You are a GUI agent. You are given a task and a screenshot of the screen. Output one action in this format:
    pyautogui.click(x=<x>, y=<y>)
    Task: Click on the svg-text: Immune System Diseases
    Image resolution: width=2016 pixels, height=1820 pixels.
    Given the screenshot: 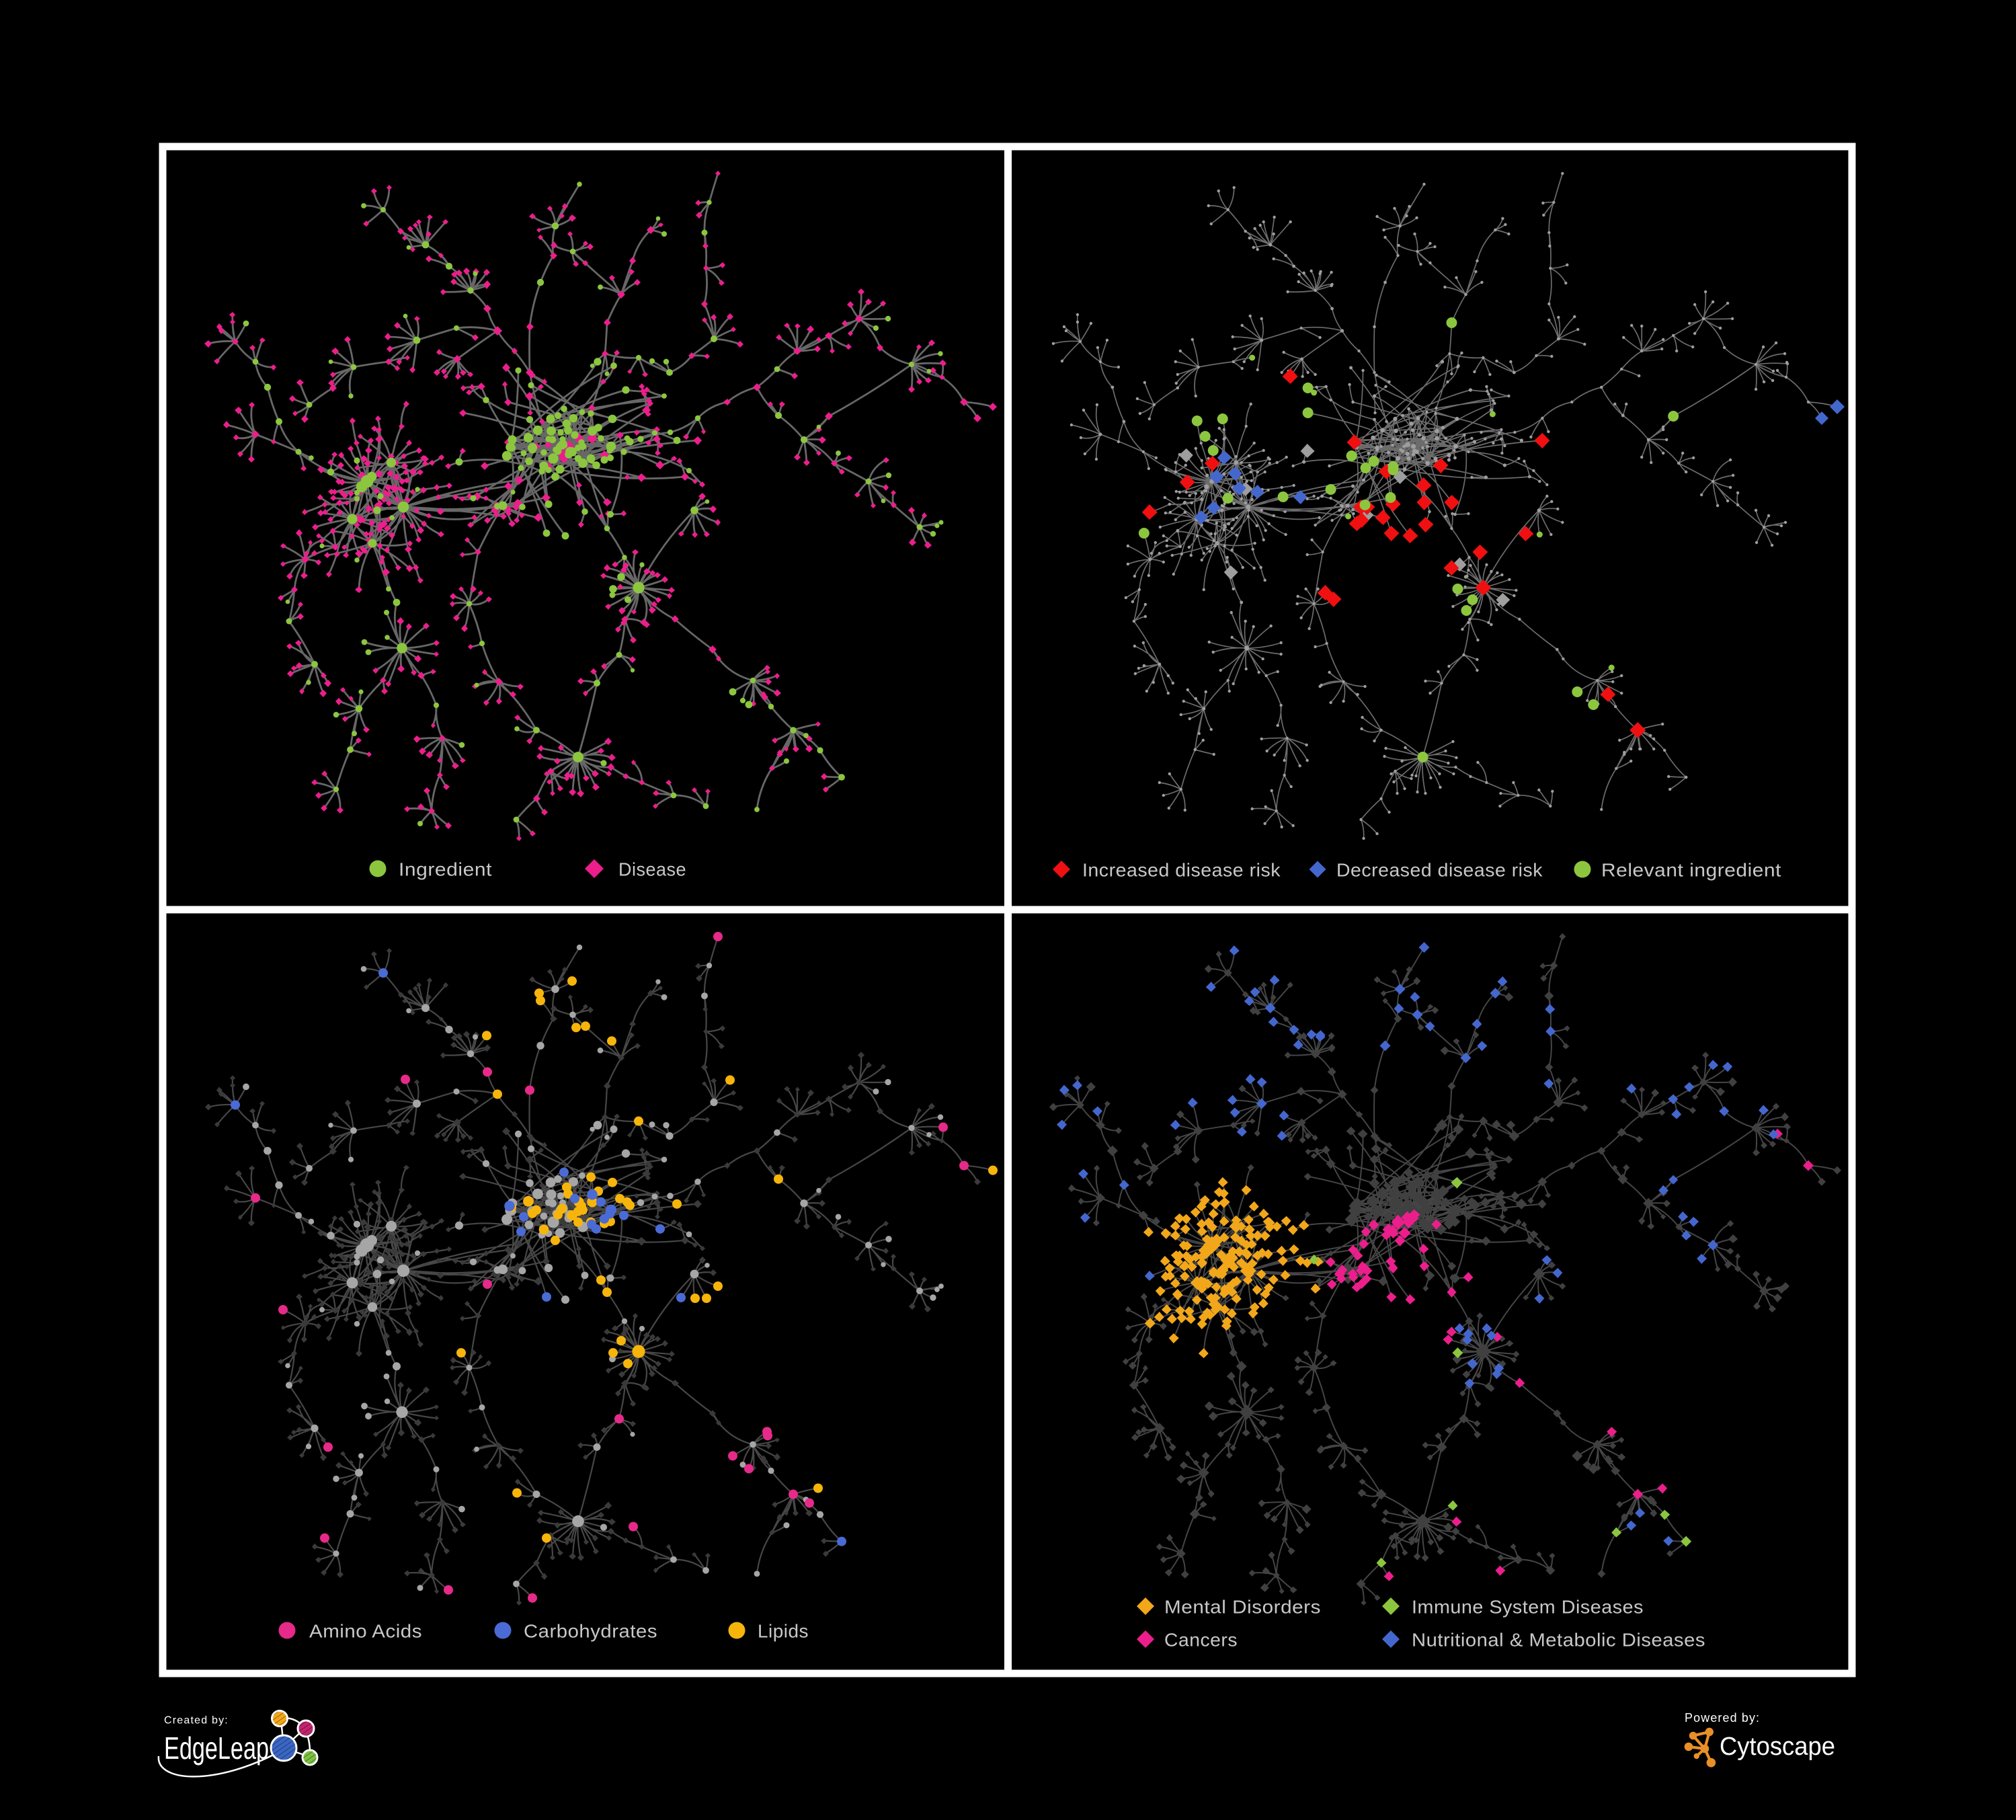 What is the action you would take?
    pyautogui.click(x=1528, y=1607)
    